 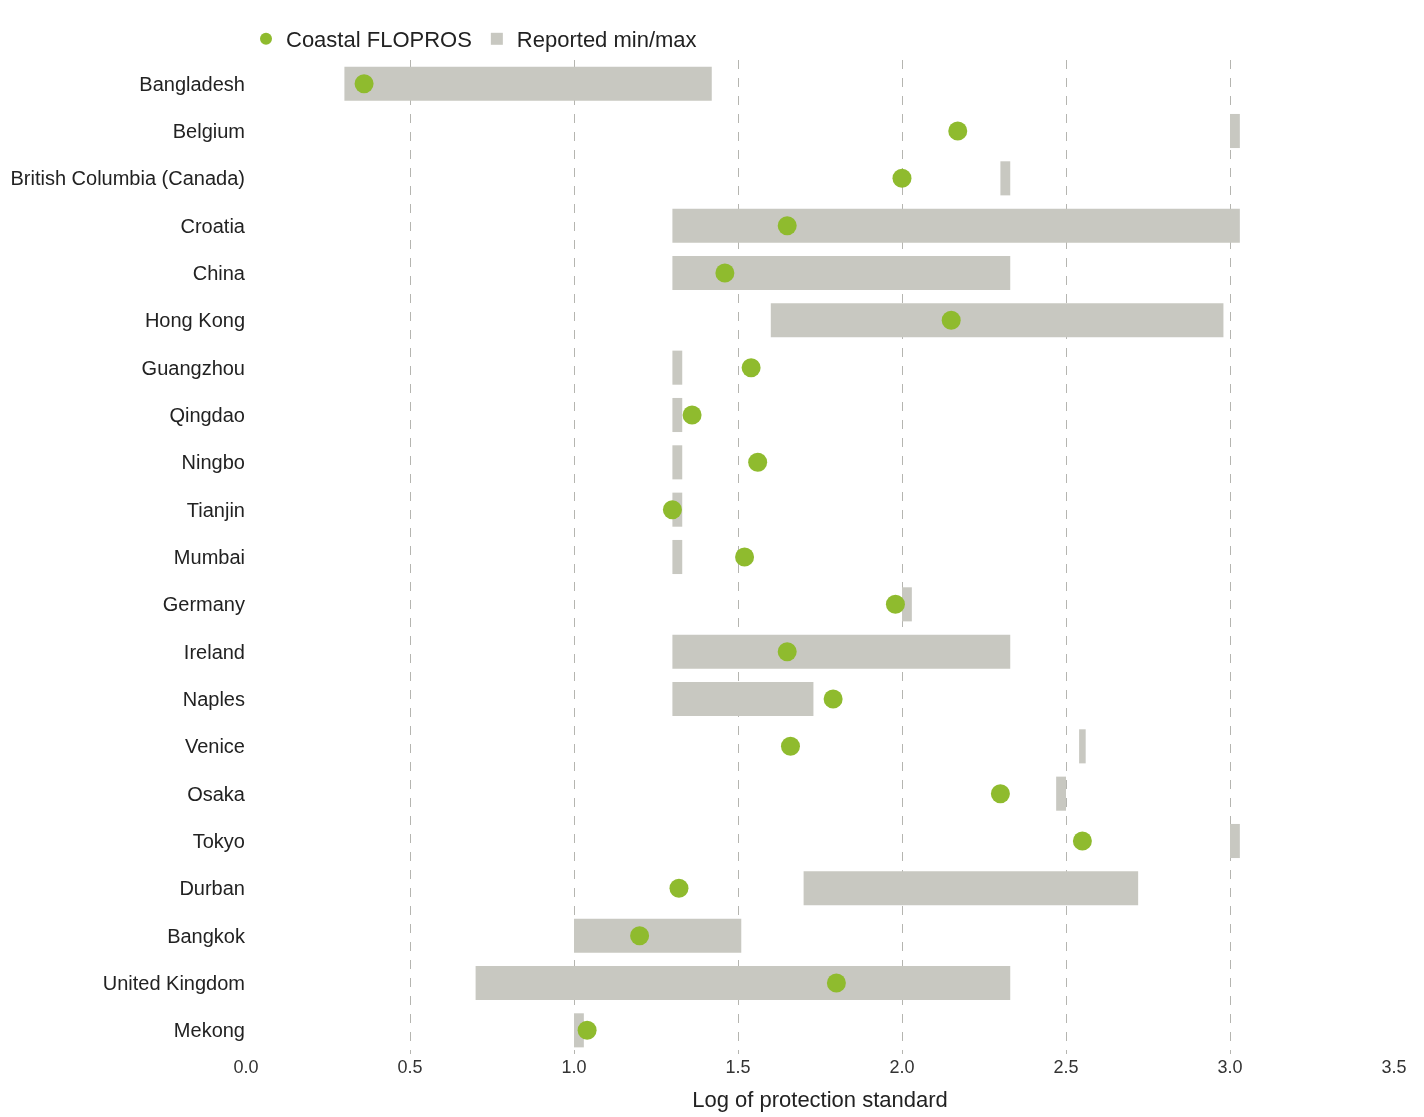 I want to click on y-tick-label: Croatia, so click(x=213, y=225).